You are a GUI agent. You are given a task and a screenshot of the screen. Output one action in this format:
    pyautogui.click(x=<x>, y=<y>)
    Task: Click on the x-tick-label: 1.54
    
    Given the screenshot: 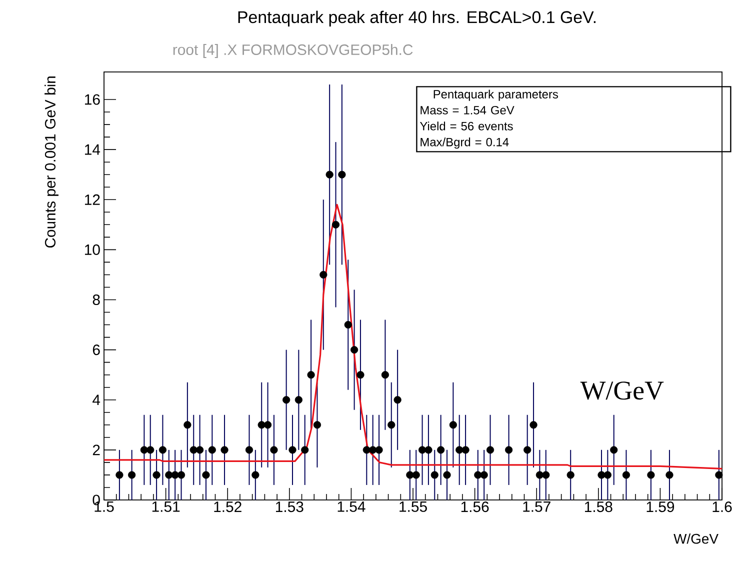 What is the action you would take?
    pyautogui.click(x=352, y=507)
    